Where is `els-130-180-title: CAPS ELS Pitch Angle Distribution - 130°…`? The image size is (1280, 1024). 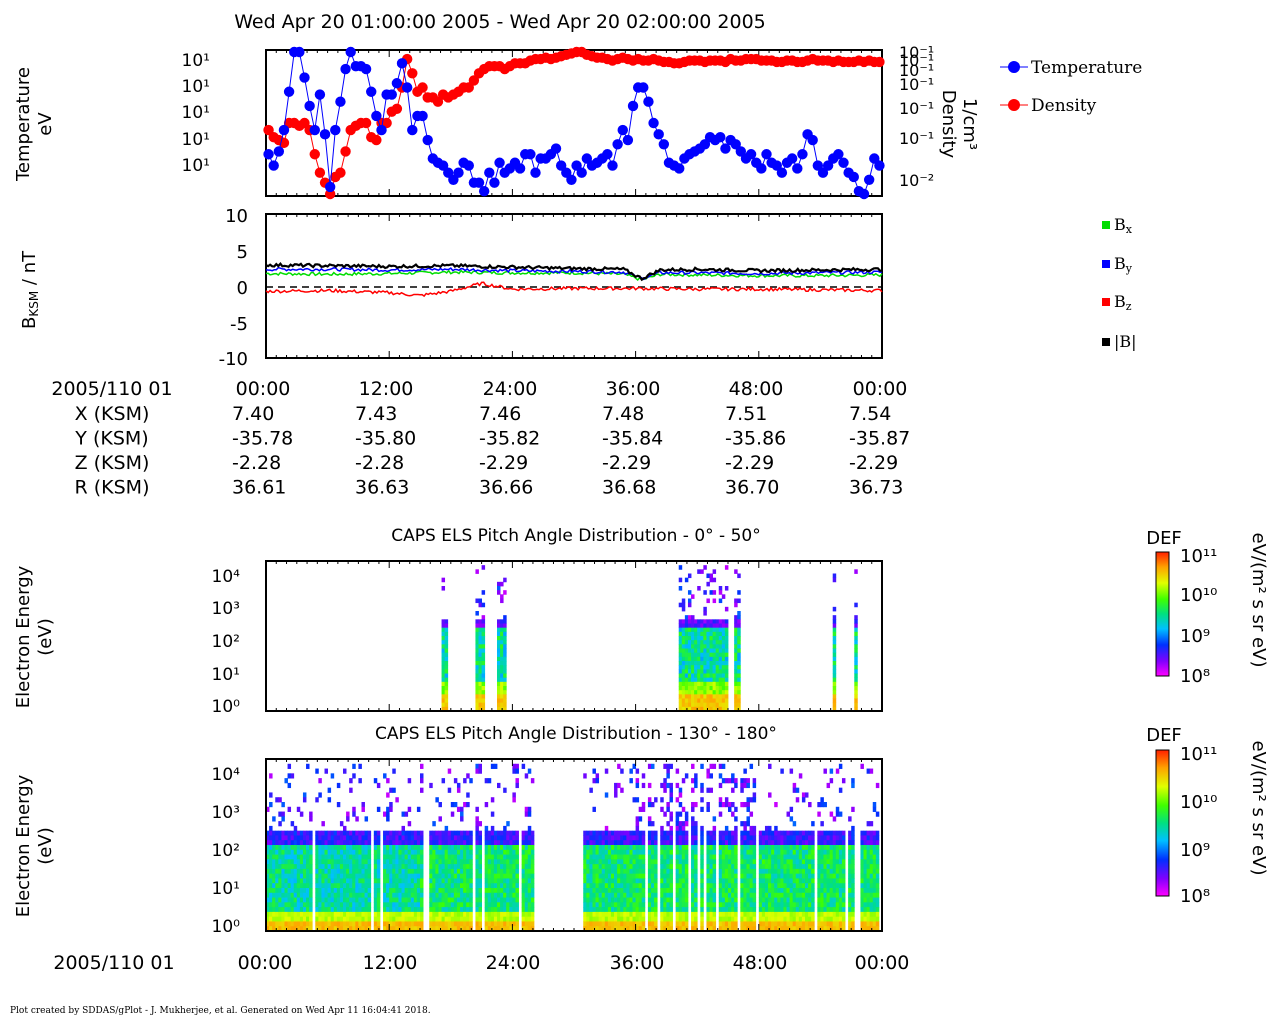 els-130-180-title: CAPS ELS Pitch Angle Distribution - 130°… is located at coordinates (576, 734).